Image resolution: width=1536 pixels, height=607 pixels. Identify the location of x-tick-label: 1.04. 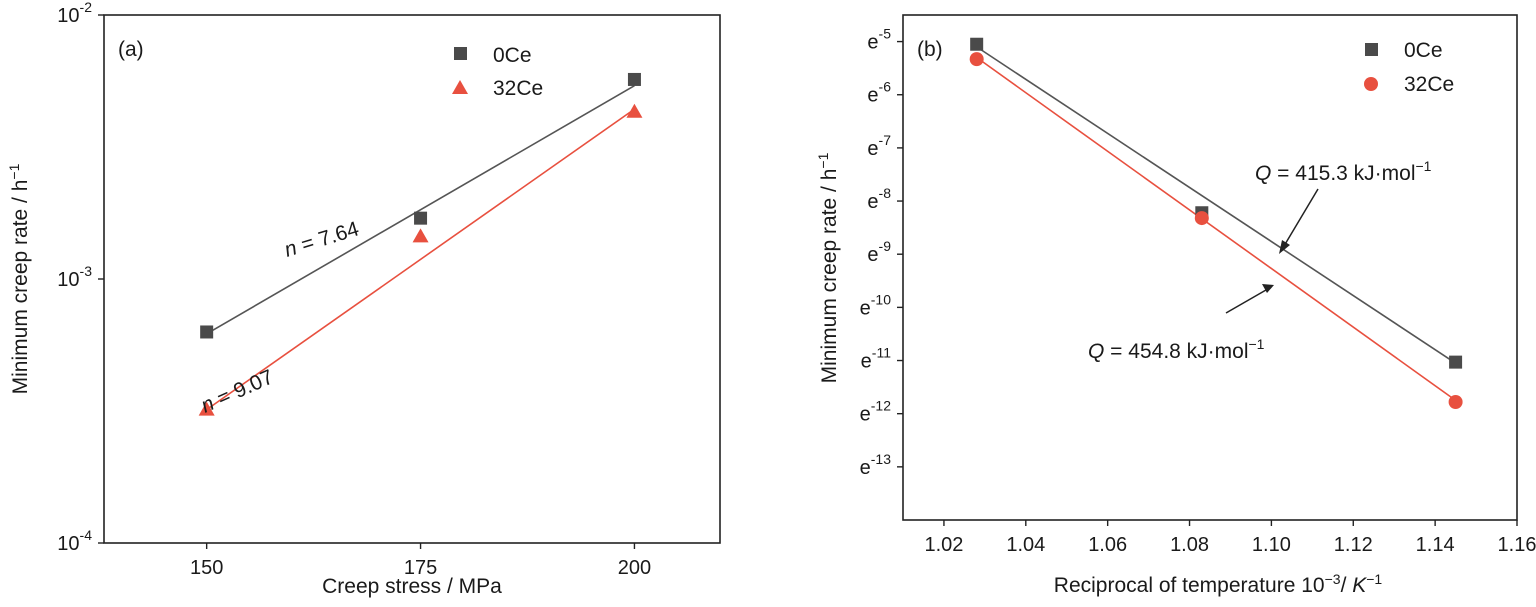
(1025, 545).